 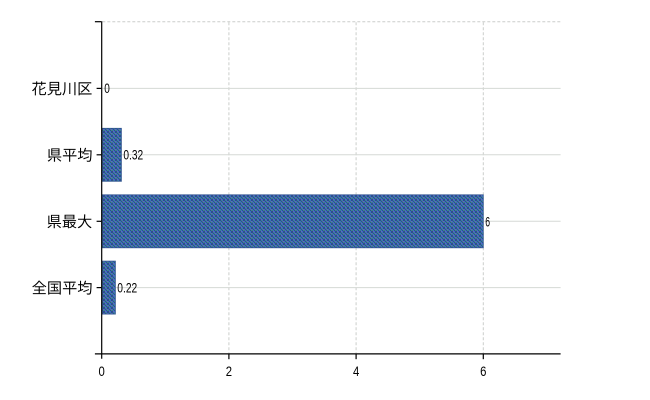 I want to click on svg-text: 0.22, so click(x=127, y=287).